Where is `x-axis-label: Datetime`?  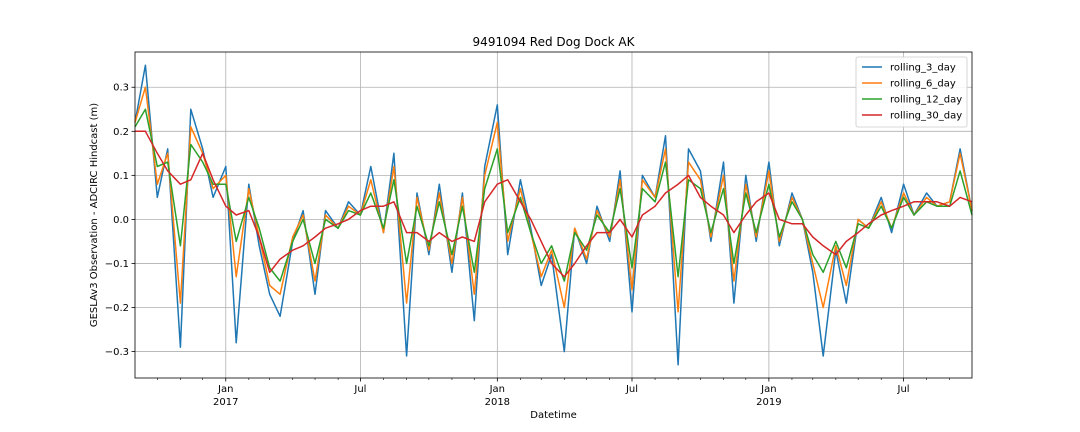 x-axis-label: Datetime is located at coordinates (553, 415).